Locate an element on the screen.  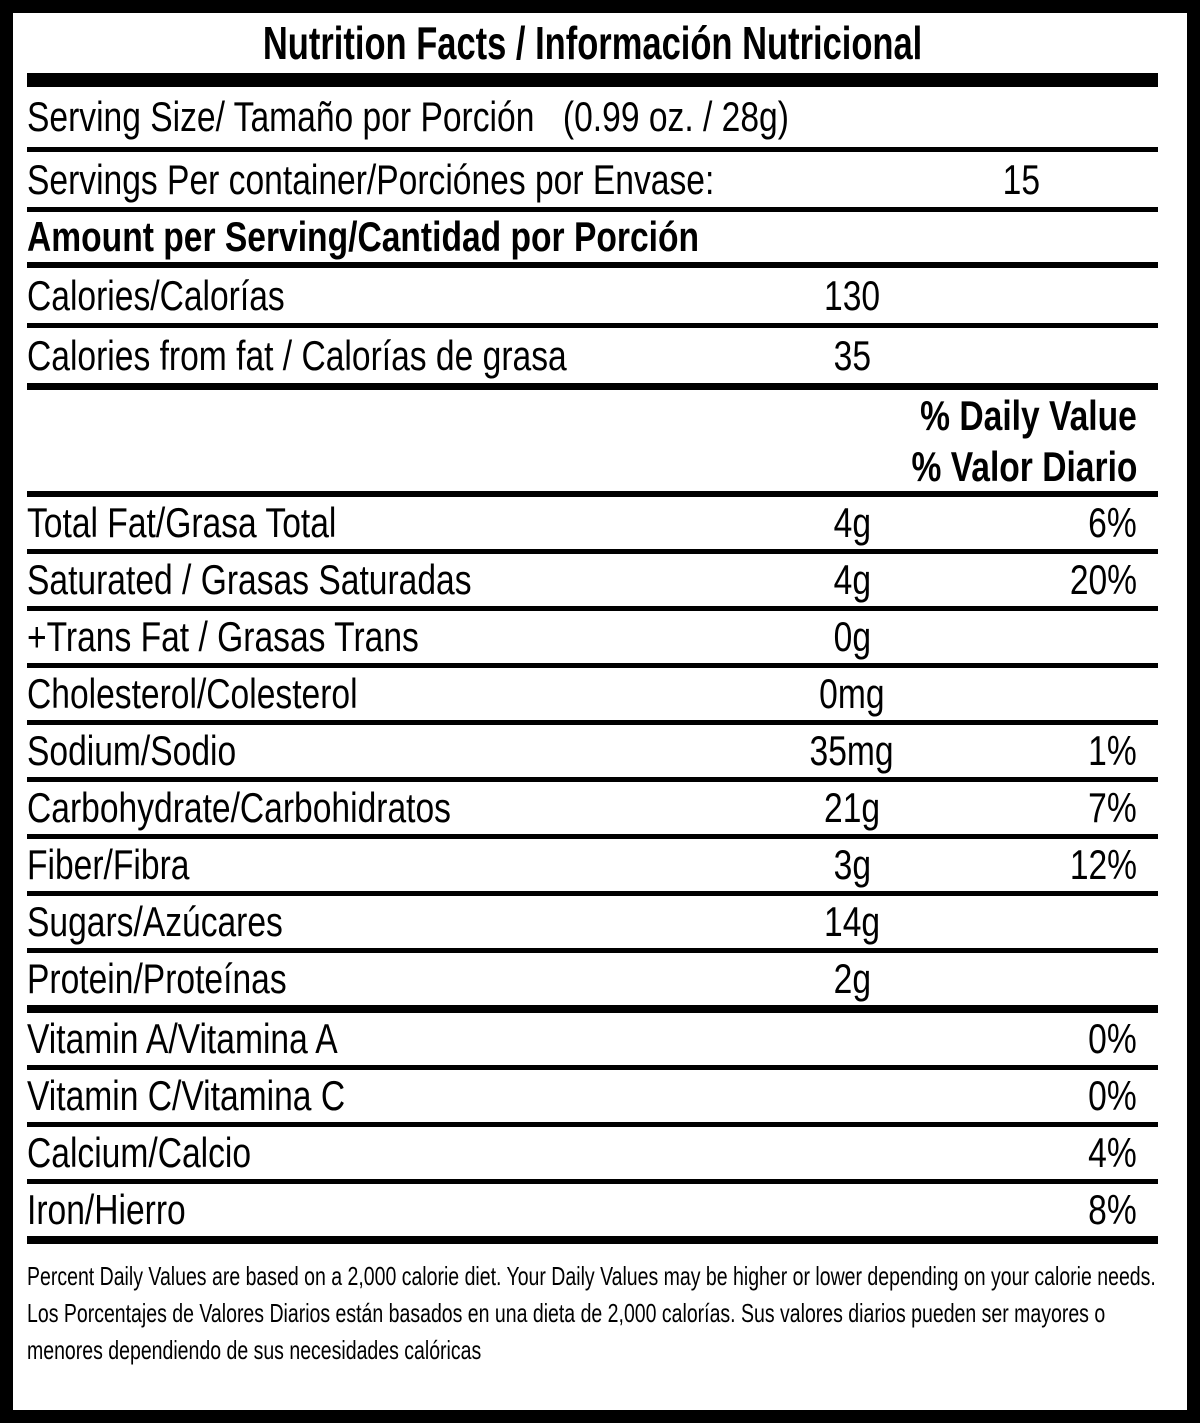
nutrient-dv: 0% is located at coordinates (1112, 1095).